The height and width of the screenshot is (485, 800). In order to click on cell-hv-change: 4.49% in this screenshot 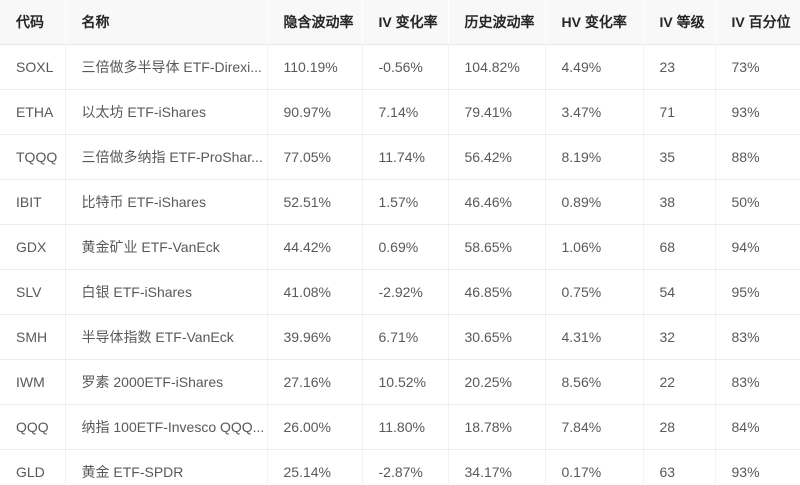, I will do `click(593, 67)`.